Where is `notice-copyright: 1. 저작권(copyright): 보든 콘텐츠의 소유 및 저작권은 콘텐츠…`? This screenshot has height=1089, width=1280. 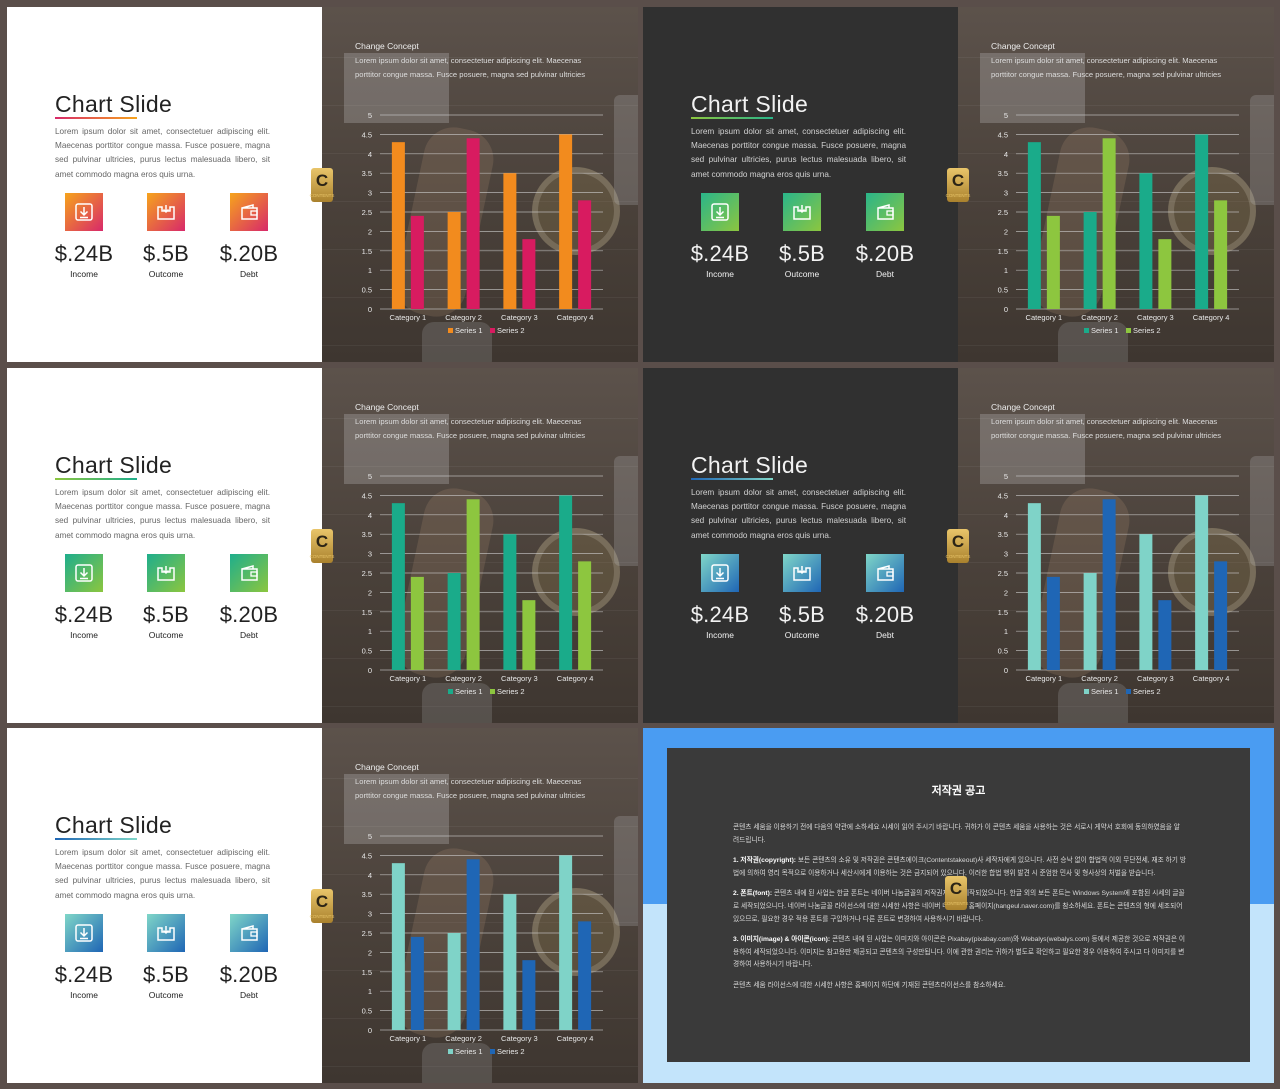 notice-copyright: 1. 저작권(copyright): 보든 콘텐츠의 소유 및 저작권은 콘텐츠… is located at coordinates (959, 867).